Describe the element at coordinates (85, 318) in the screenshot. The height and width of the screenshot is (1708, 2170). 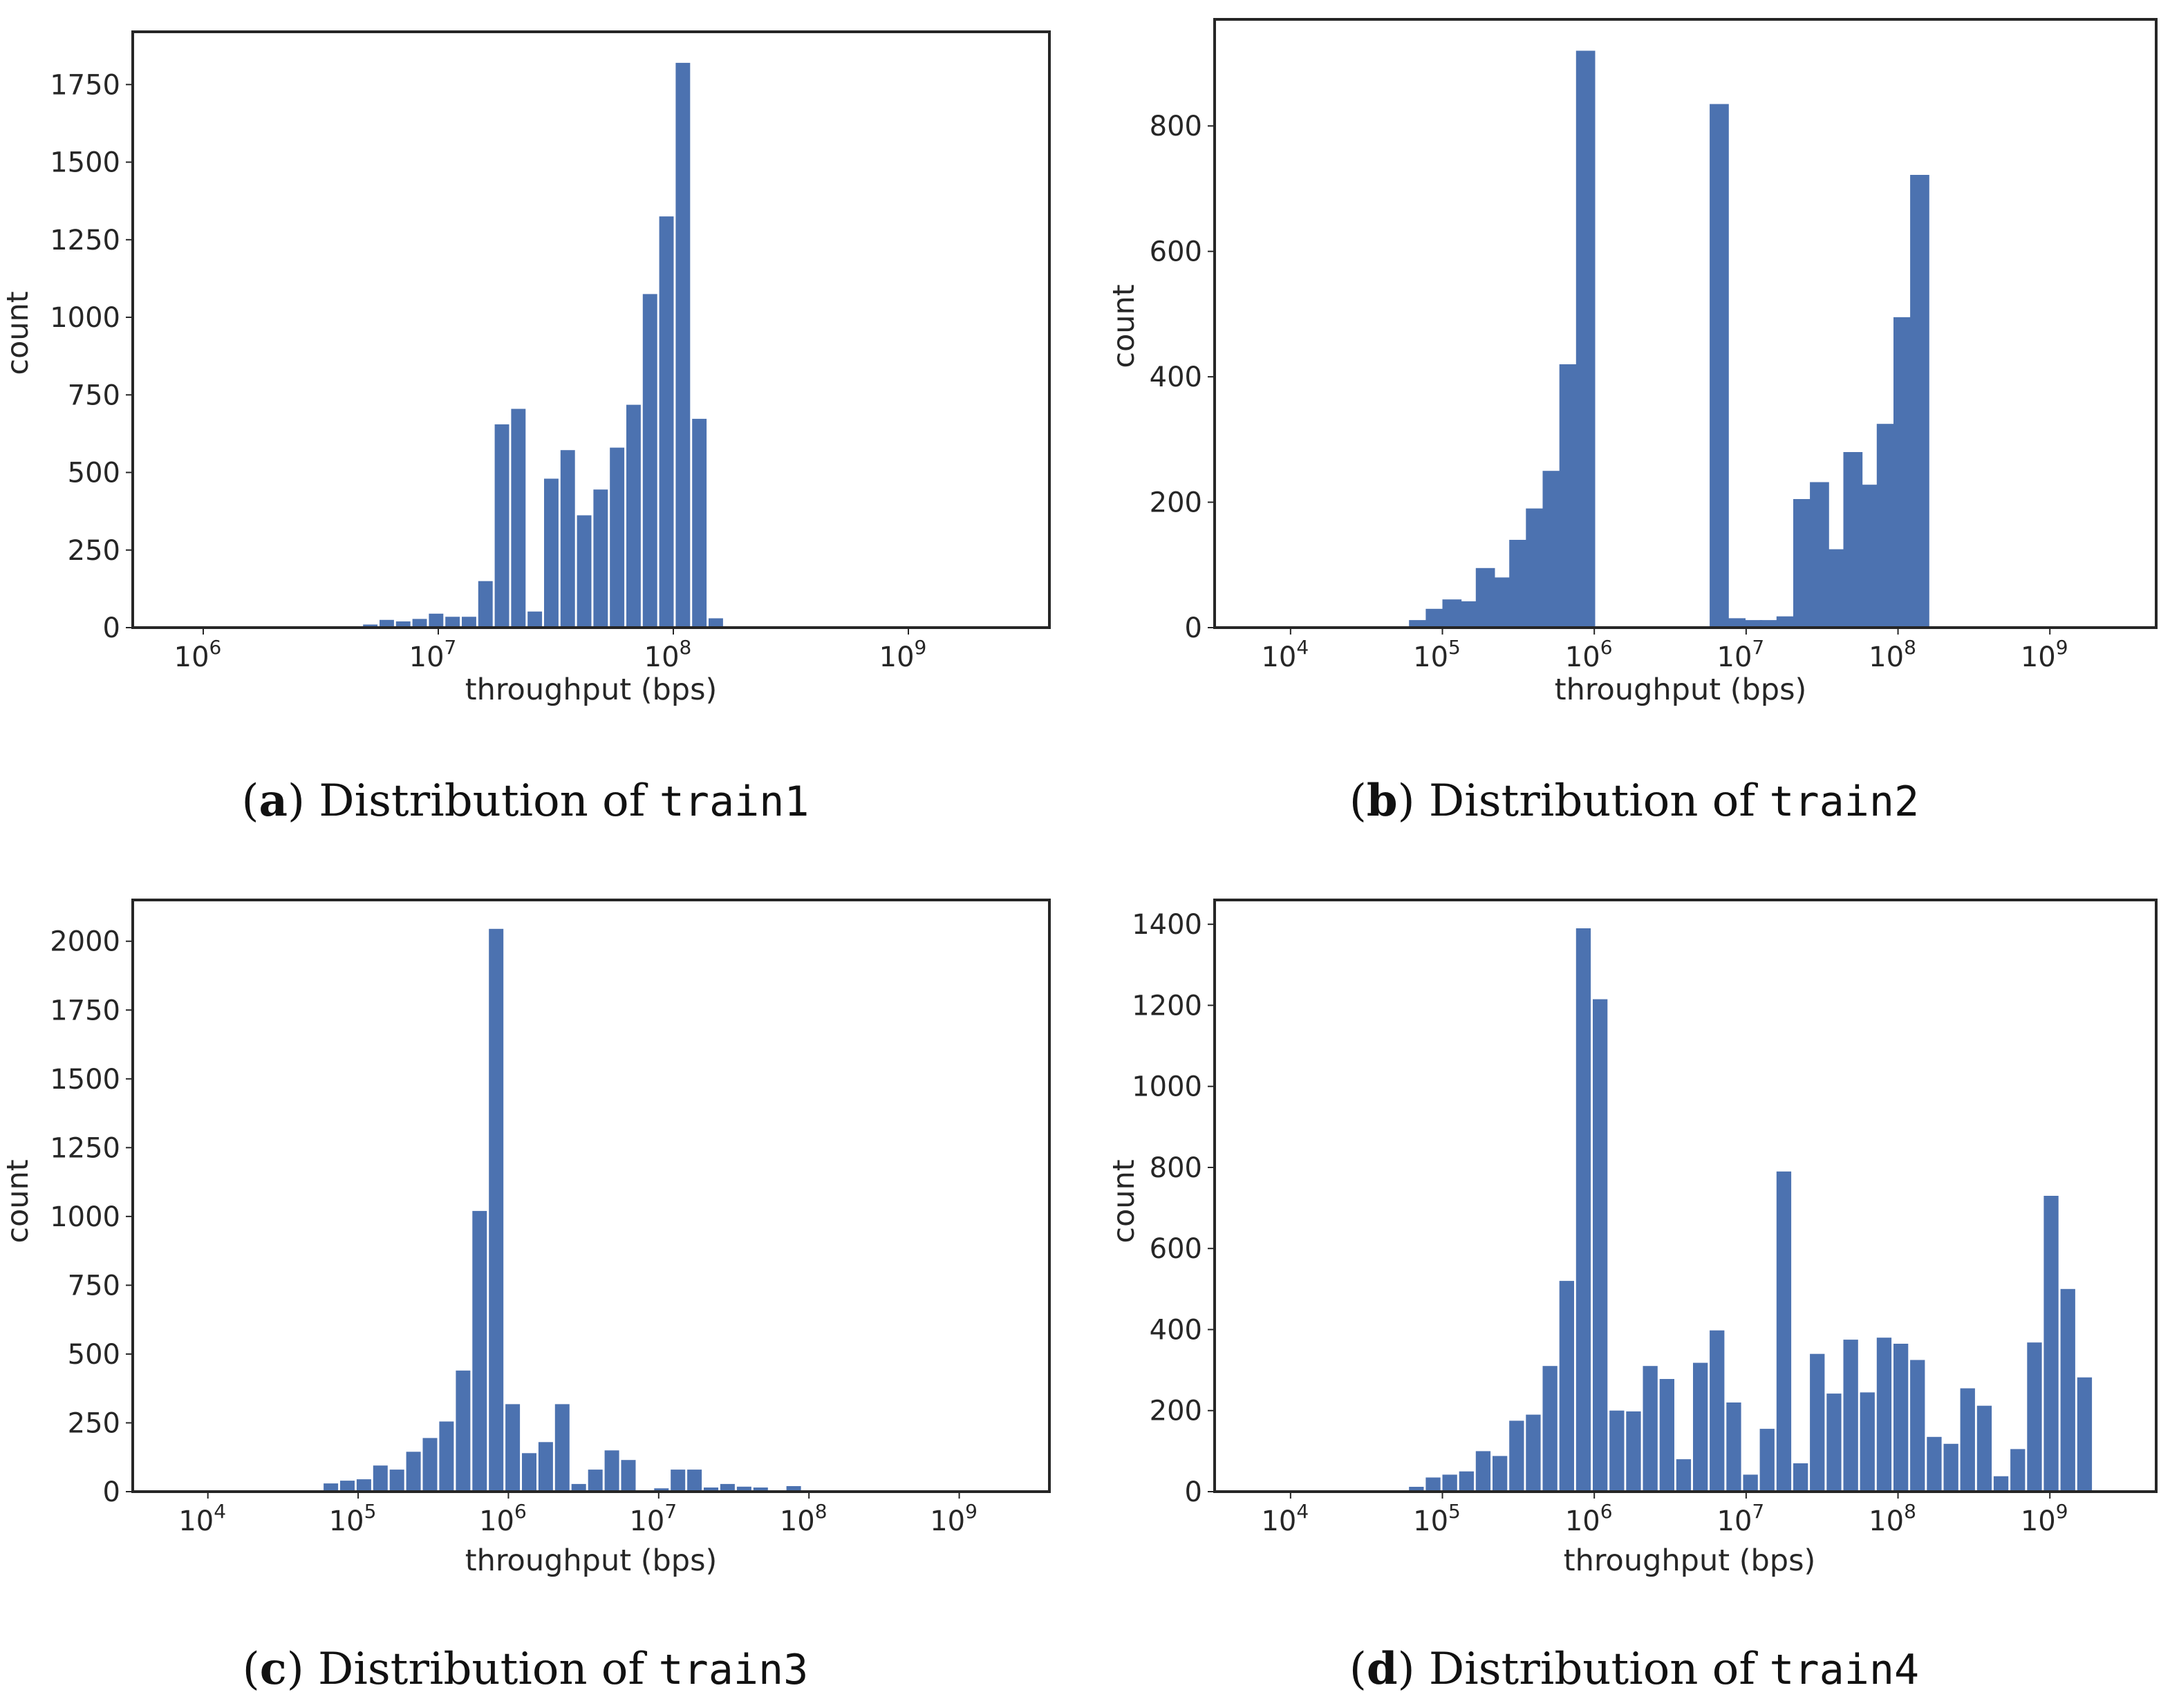
I see `y-tick-label: 1000` at that location.